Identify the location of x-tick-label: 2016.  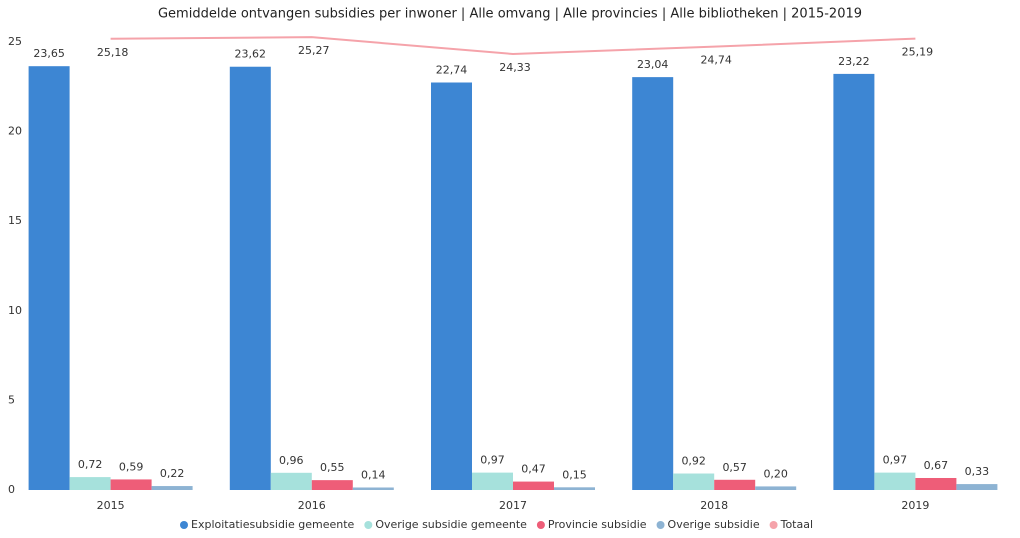
(312, 505).